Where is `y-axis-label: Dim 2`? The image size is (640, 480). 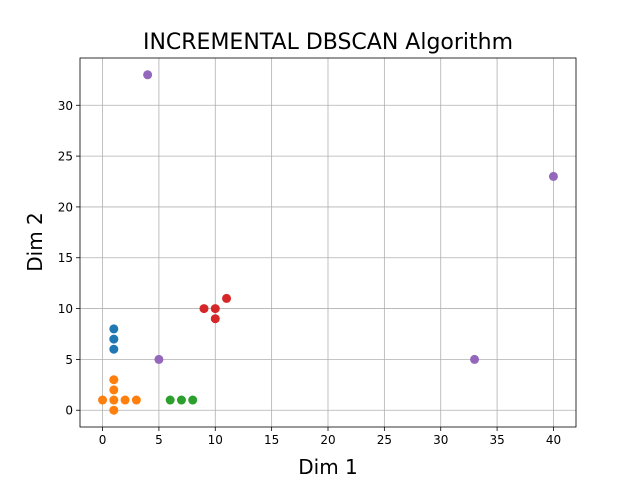 y-axis-label: Dim 2 is located at coordinates (35, 242).